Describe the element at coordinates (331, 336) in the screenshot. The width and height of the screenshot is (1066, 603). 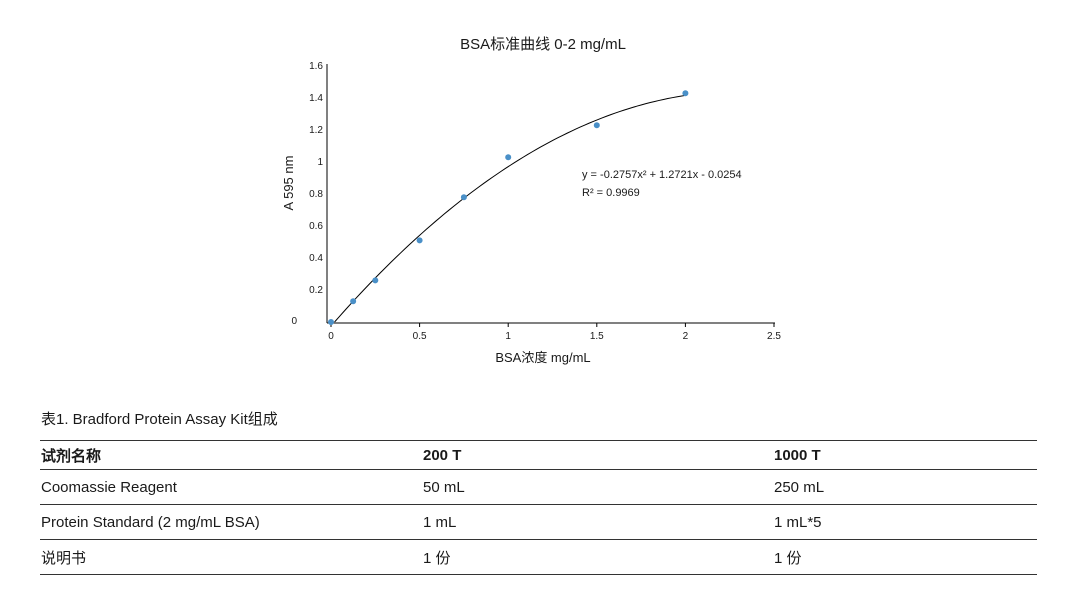
I see `x-tick-label: 0` at that location.